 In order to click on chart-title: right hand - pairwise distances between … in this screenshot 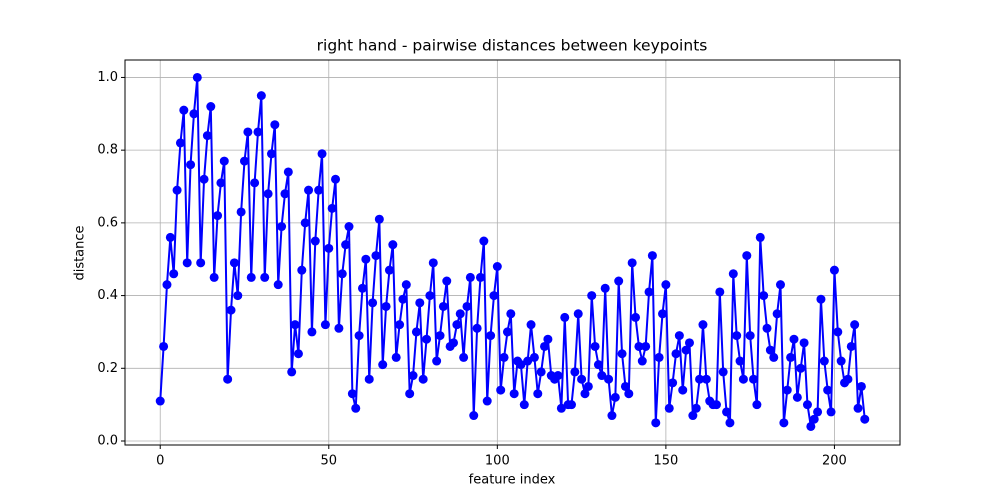, I will do `click(512, 46)`.